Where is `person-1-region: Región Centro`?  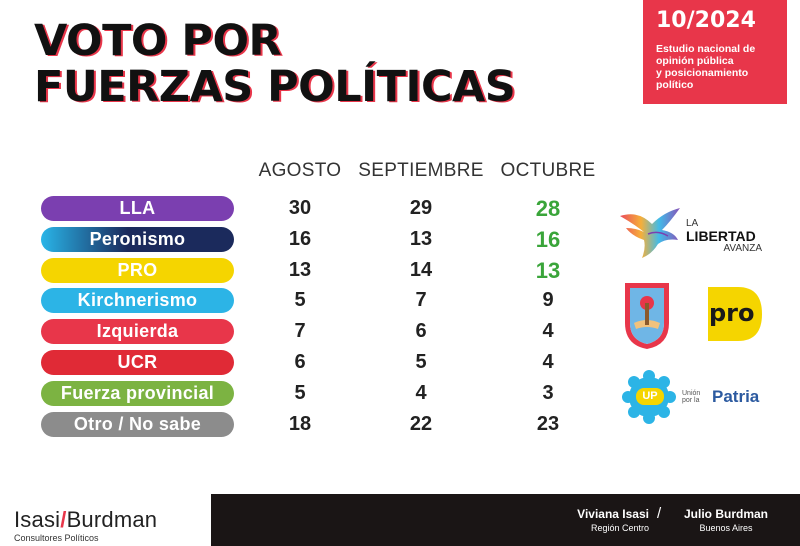
person-1-region: Región Centro is located at coordinates (619, 528).